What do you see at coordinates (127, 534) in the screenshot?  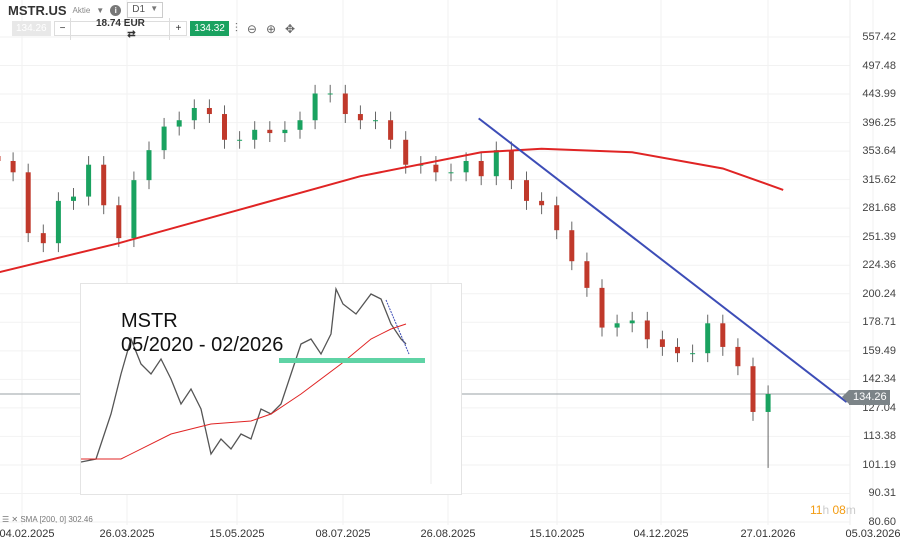 I see `x-tick-label: 26.03.2025` at bounding box center [127, 534].